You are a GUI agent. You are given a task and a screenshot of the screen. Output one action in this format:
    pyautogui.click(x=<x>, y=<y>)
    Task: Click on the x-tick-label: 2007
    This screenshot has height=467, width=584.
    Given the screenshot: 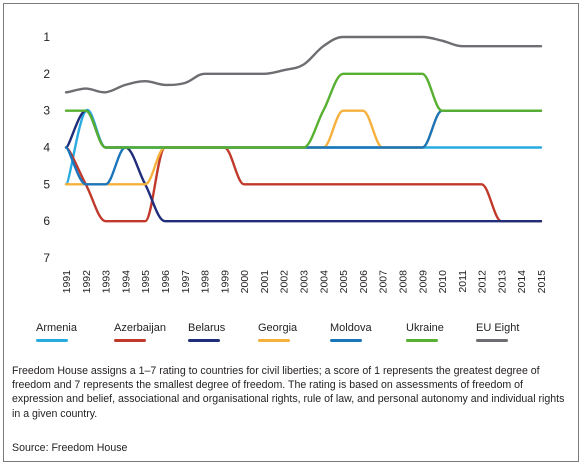 What is the action you would take?
    pyautogui.click(x=384, y=282)
    